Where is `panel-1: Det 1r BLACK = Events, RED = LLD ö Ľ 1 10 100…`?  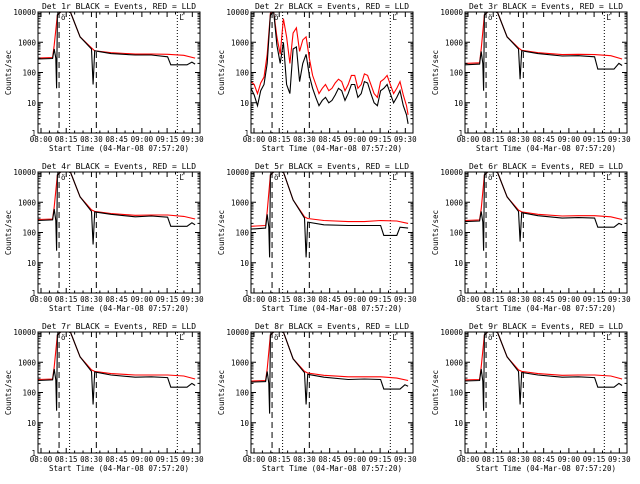
panel-1: Det 1r BLACK = Events, RED = LLD ö Ľ 1 10 100… is located at coordinates (104, 77).